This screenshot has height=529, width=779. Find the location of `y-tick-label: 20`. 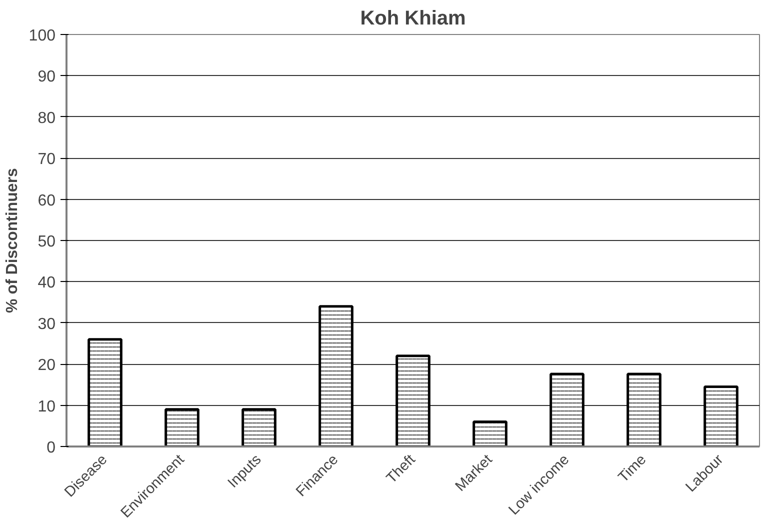

y-tick-label: 20 is located at coordinates (47, 365).